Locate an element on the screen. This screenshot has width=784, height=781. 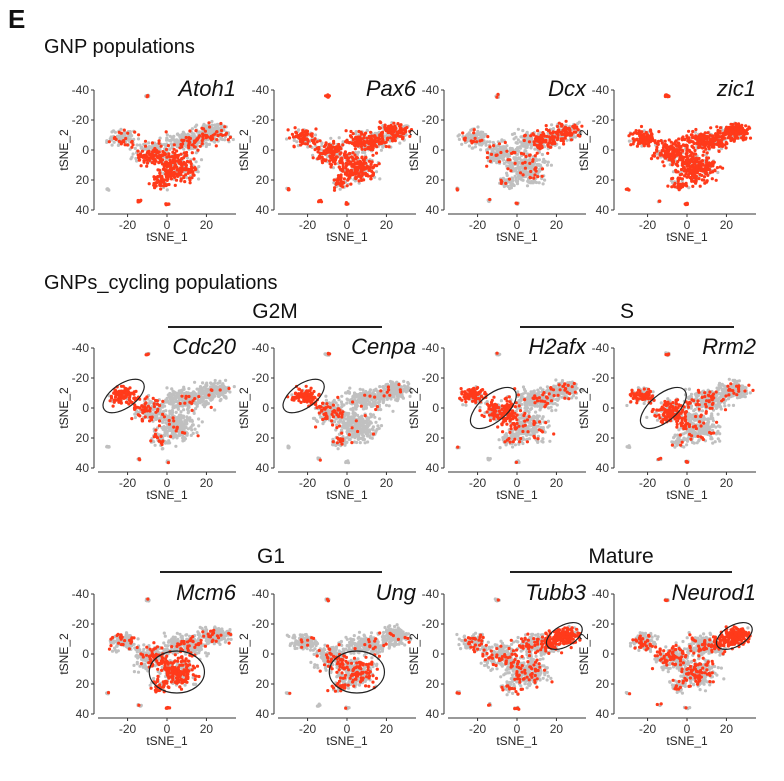
group-label-mature: Mature is located at coordinates (621, 556).